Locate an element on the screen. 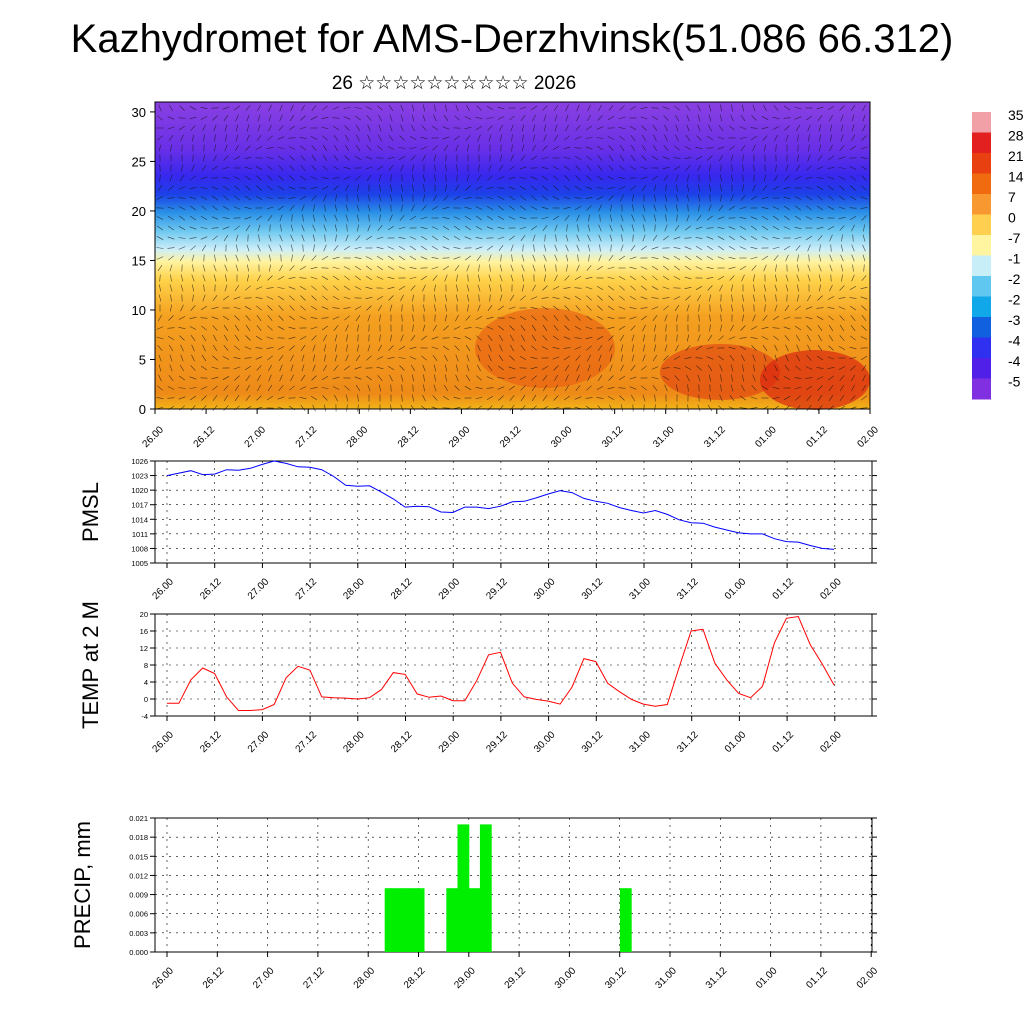 The width and height of the screenshot is (1024, 1024). colorbar-label: -1 is located at coordinates (1014, 259).